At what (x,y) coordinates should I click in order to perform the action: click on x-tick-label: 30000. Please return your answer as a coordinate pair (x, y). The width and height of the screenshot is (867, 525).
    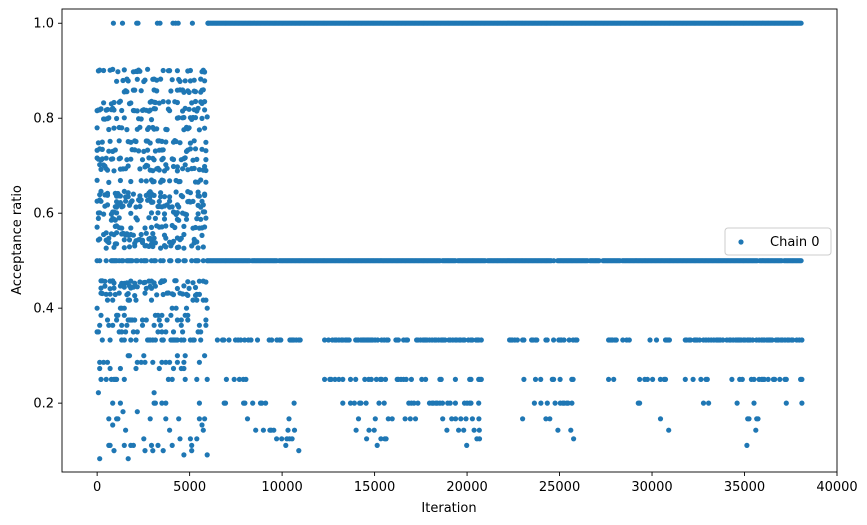
    Looking at the image, I should click on (651, 487).